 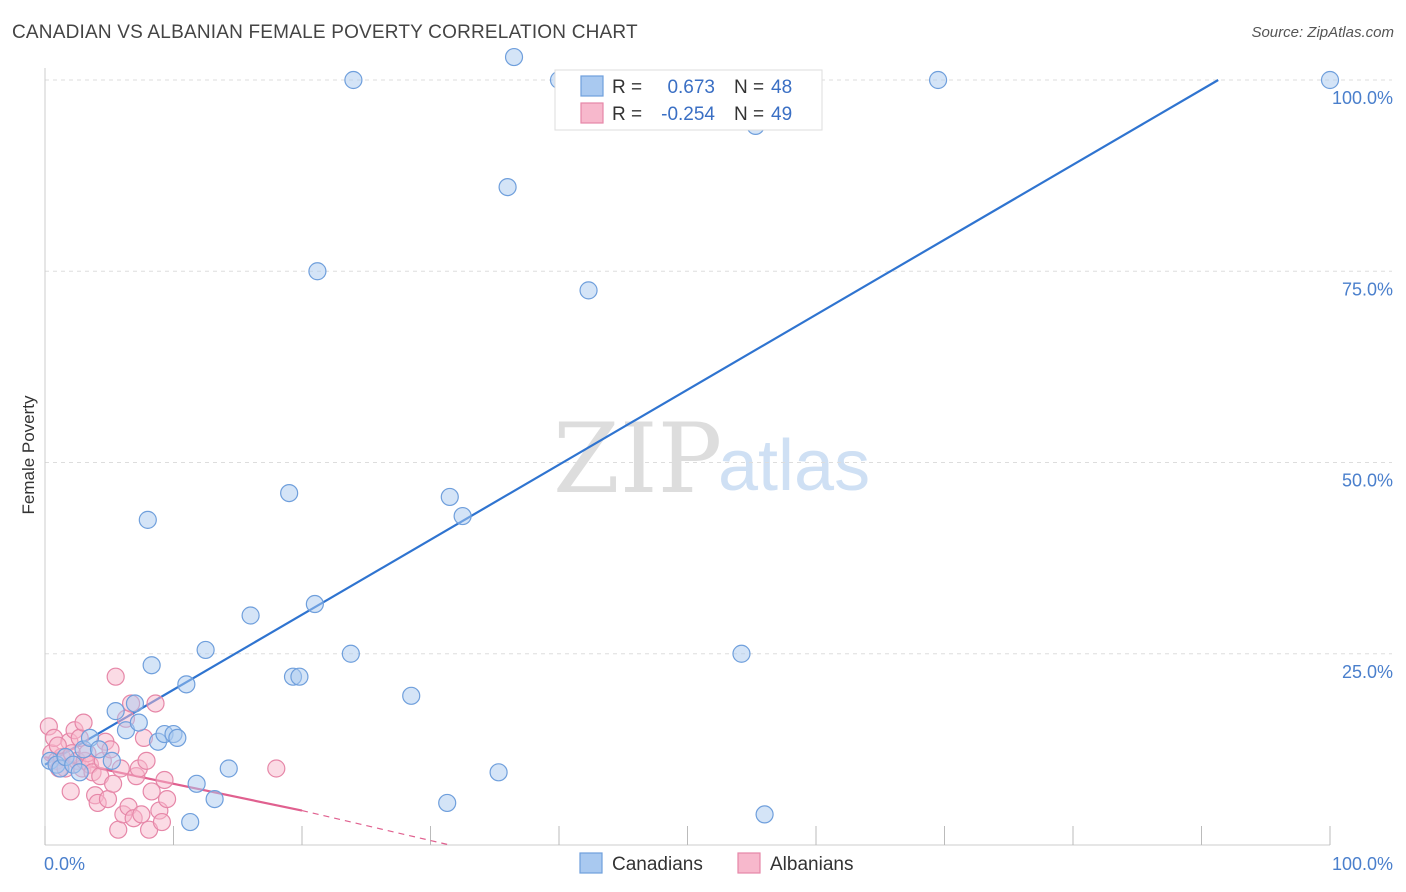 What do you see at coordinates (749, 87) in the screenshot?
I see `stats-n-label-canadians: N =` at bounding box center [749, 87].